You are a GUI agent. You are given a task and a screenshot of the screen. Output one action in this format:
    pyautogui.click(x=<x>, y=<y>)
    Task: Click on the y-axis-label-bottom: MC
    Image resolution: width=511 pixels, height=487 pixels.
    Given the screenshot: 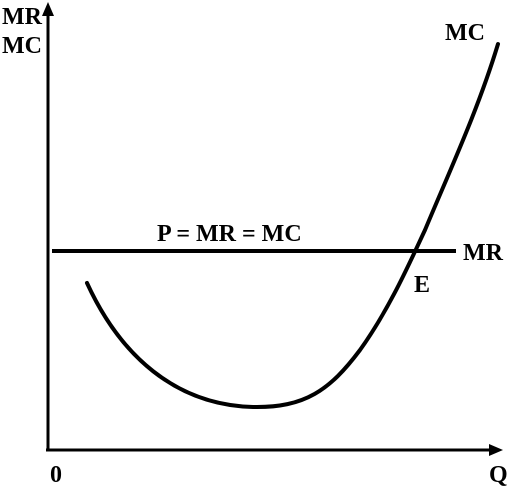 What is the action you would take?
    pyautogui.click(x=22, y=46)
    